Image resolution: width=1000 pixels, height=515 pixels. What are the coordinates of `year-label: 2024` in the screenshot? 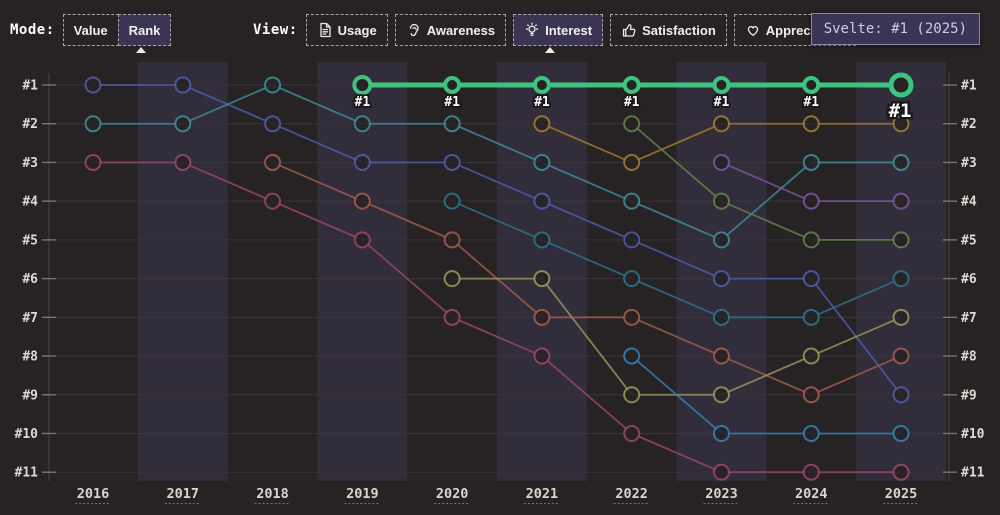 It's located at (811, 494).